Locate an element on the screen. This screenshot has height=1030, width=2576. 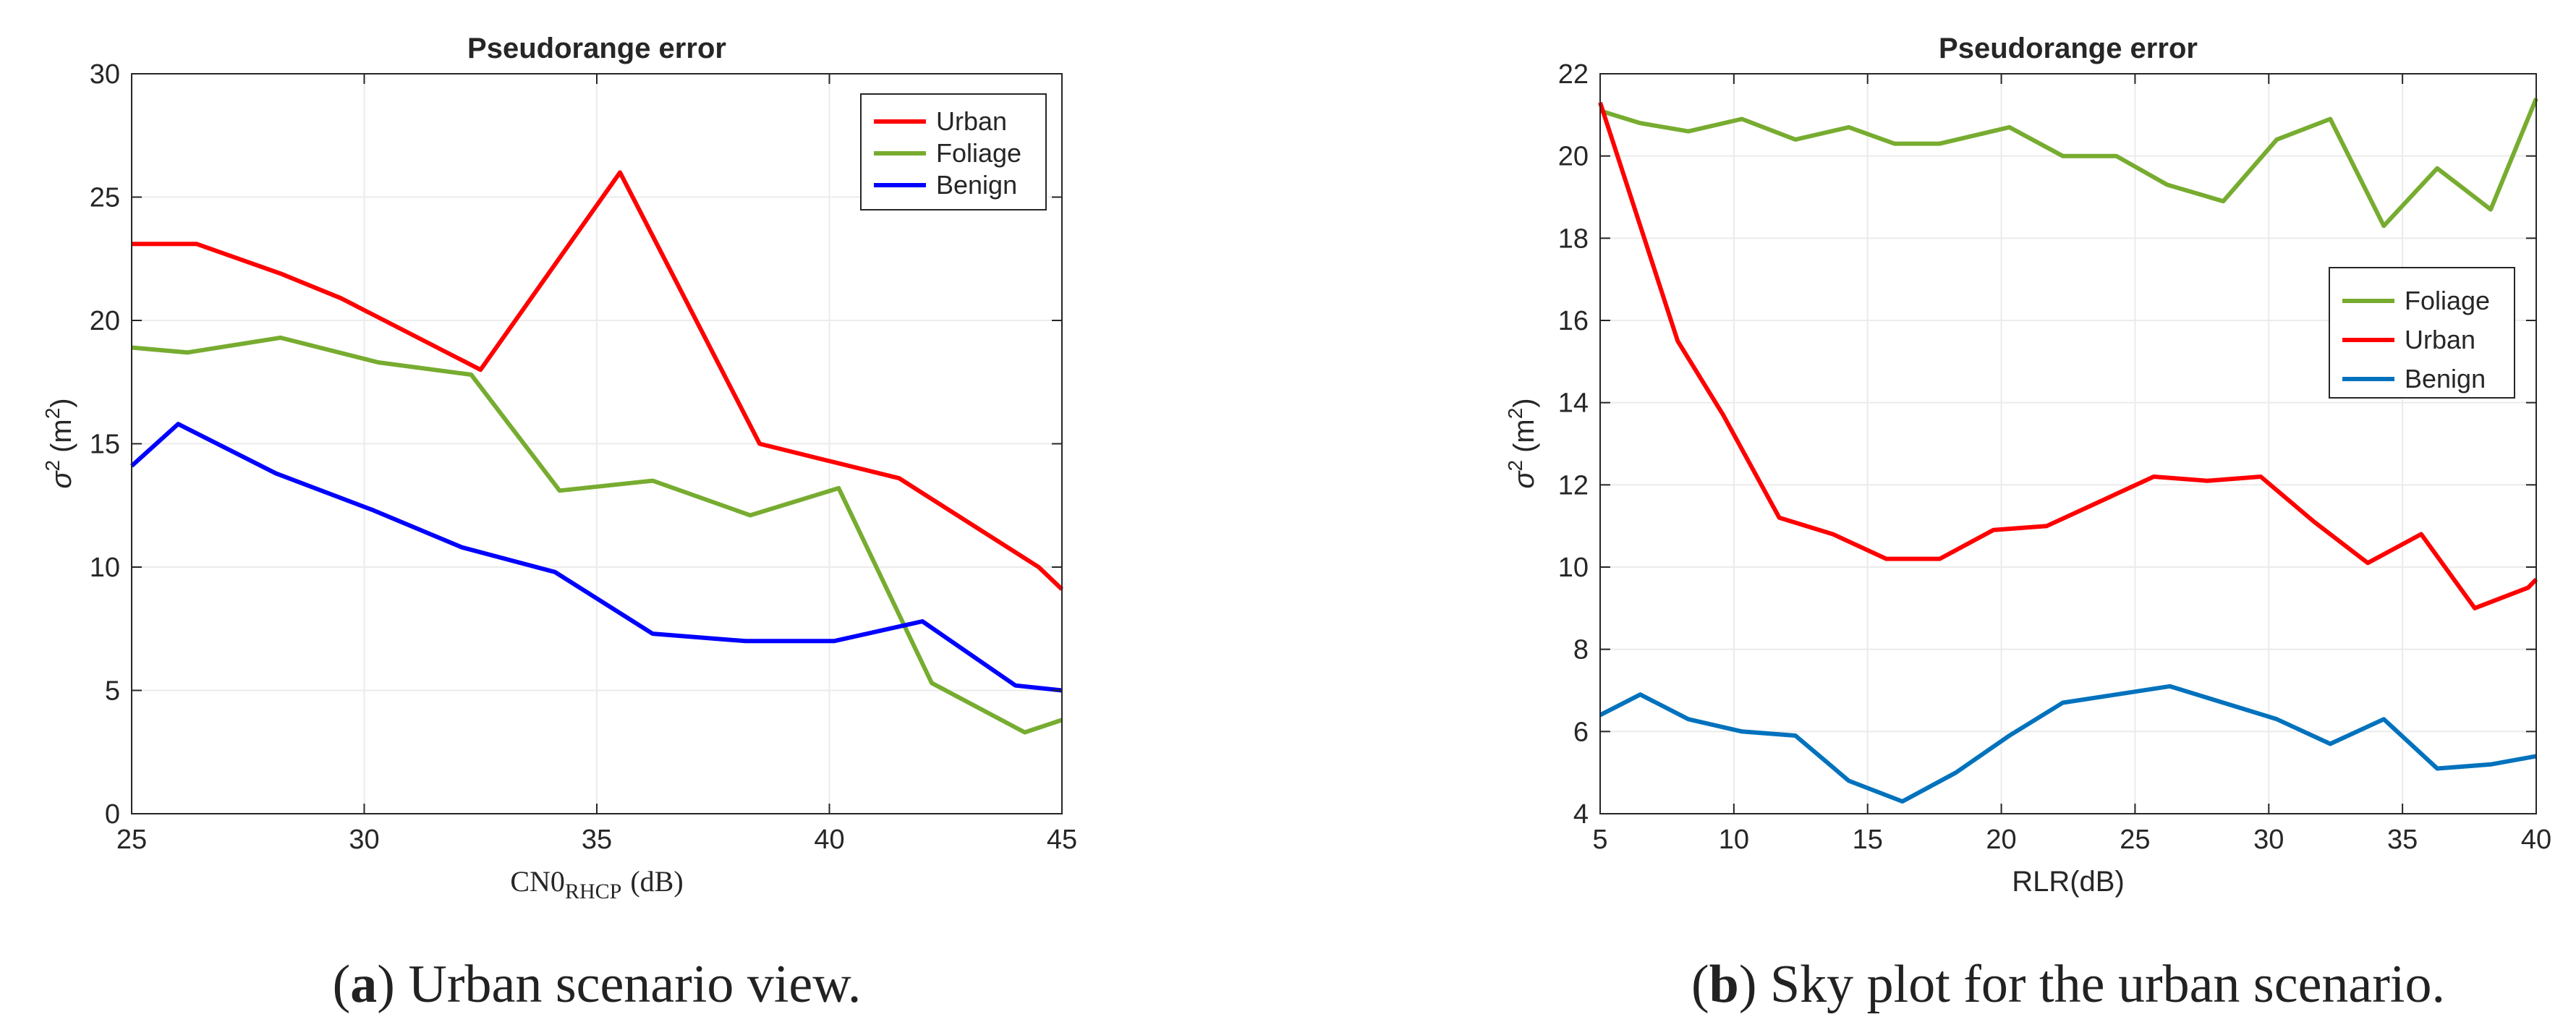
chart-a-ylabel-unit-close: ) is located at coordinates (61, 402).